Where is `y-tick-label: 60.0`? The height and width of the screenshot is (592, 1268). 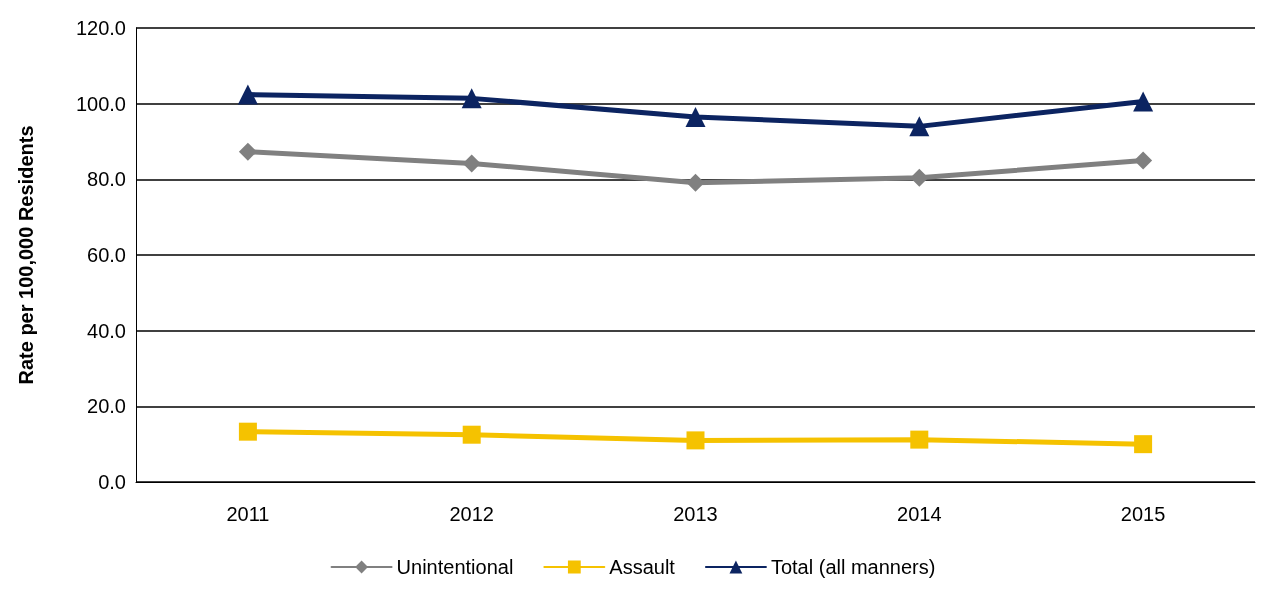 y-tick-label: 60.0 is located at coordinates (106, 255).